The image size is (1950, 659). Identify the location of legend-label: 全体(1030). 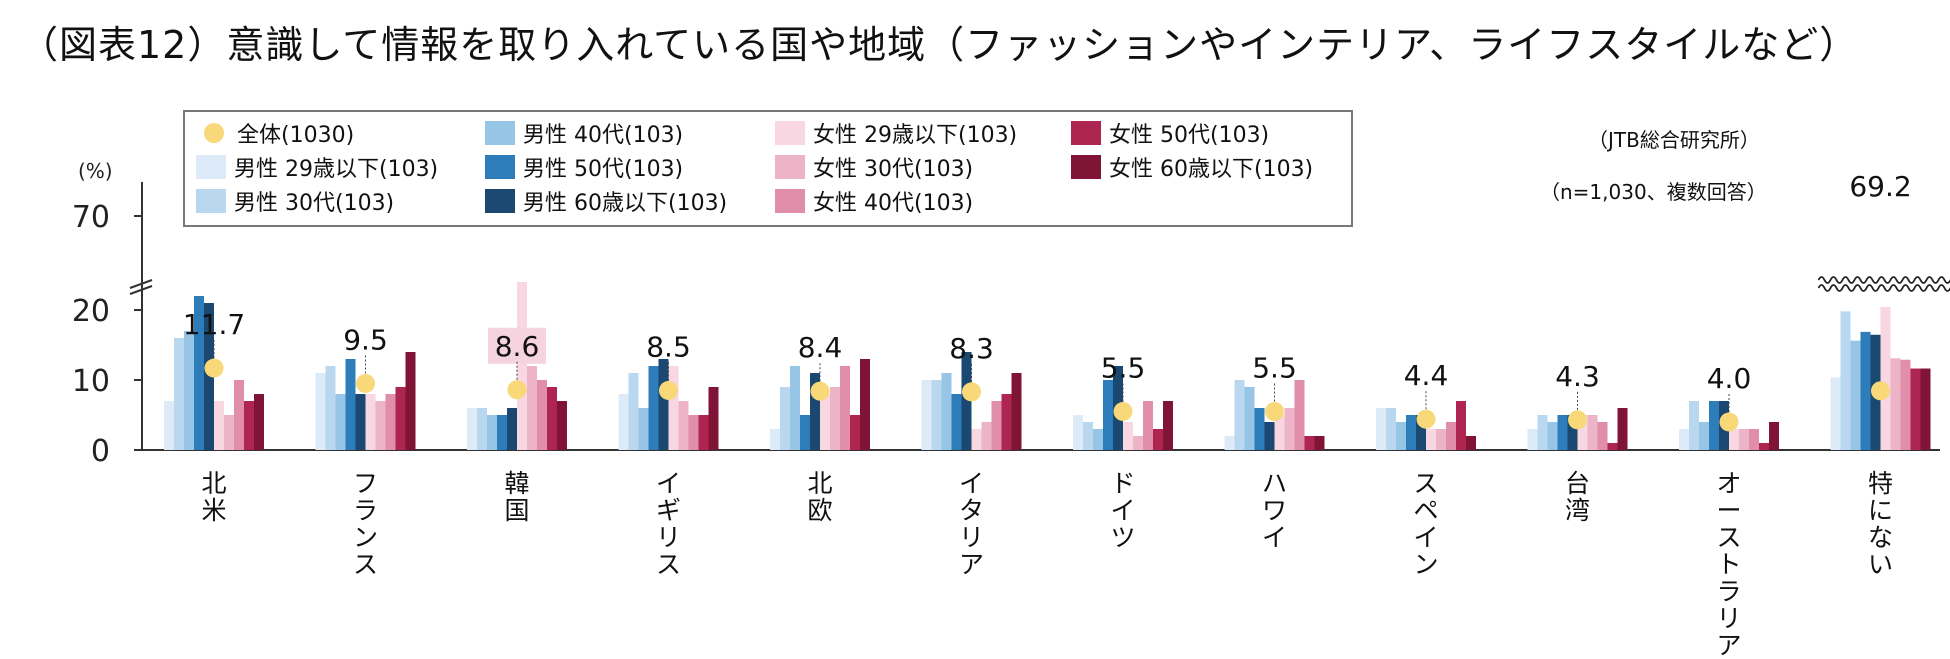
(296, 135).